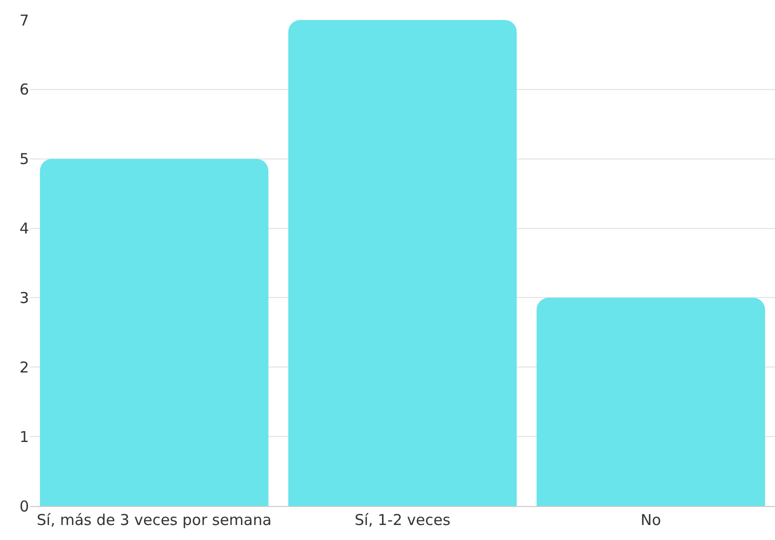 Image resolution: width=775 pixels, height=540 pixels. Describe the element at coordinates (154, 520) in the screenshot. I see `x-tick-label: Sí, más de 3 veces por semana` at that location.